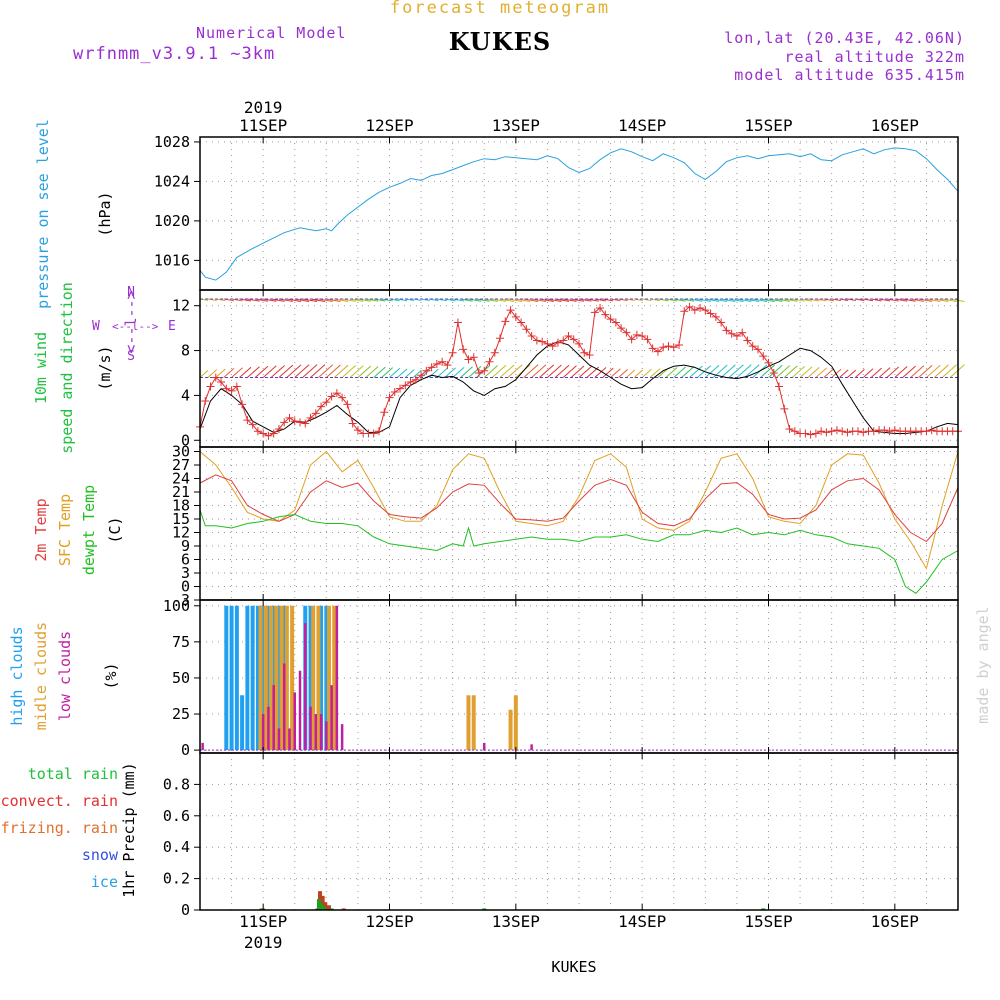 The height and width of the screenshot is (1000, 1000). I want to click on station-title: KUKES, so click(500, 41).